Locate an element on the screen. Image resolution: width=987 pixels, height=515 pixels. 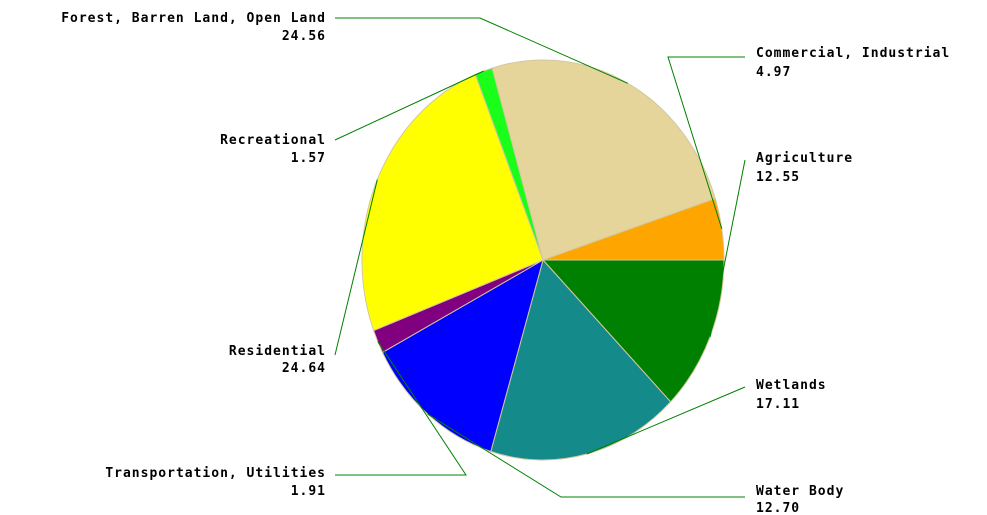
slice-label-recreational: Recreational is located at coordinates (273, 140).